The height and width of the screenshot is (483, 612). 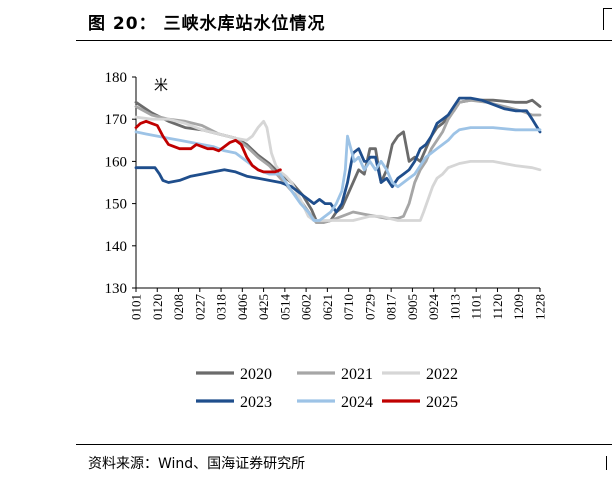 What do you see at coordinates (518, 307) in the screenshot?
I see `x-tick-label: 1209` at bounding box center [518, 307].